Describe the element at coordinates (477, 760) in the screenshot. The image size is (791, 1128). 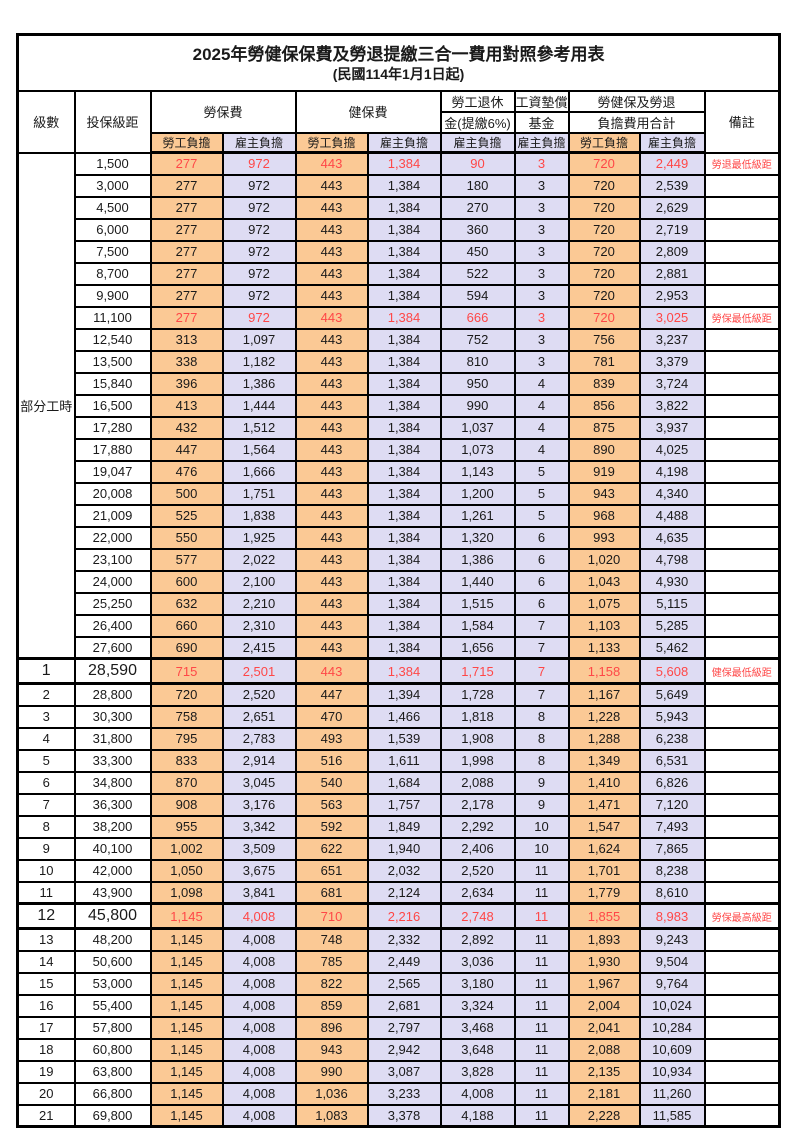
I see `cell-pension-employer: 1,998` at that location.